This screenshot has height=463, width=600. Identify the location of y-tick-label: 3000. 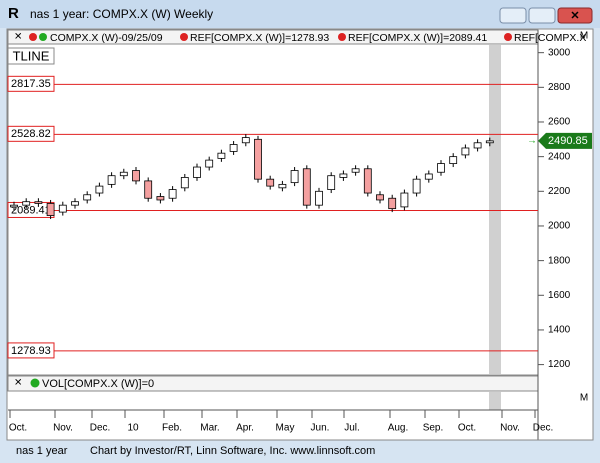
(559, 52).